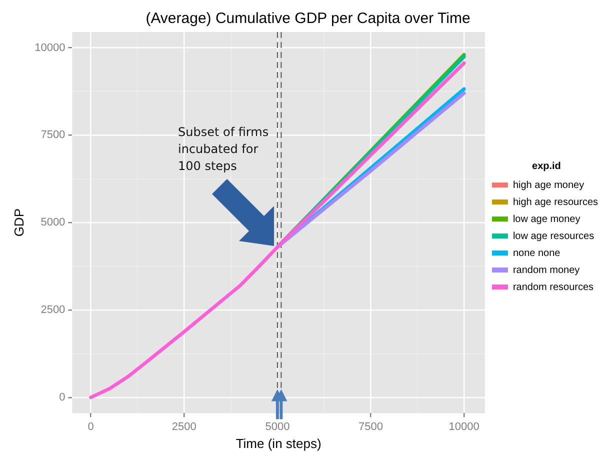 This screenshot has width=616, height=460. I want to click on x-axis-title: Time (in steps), so click(279, 443).